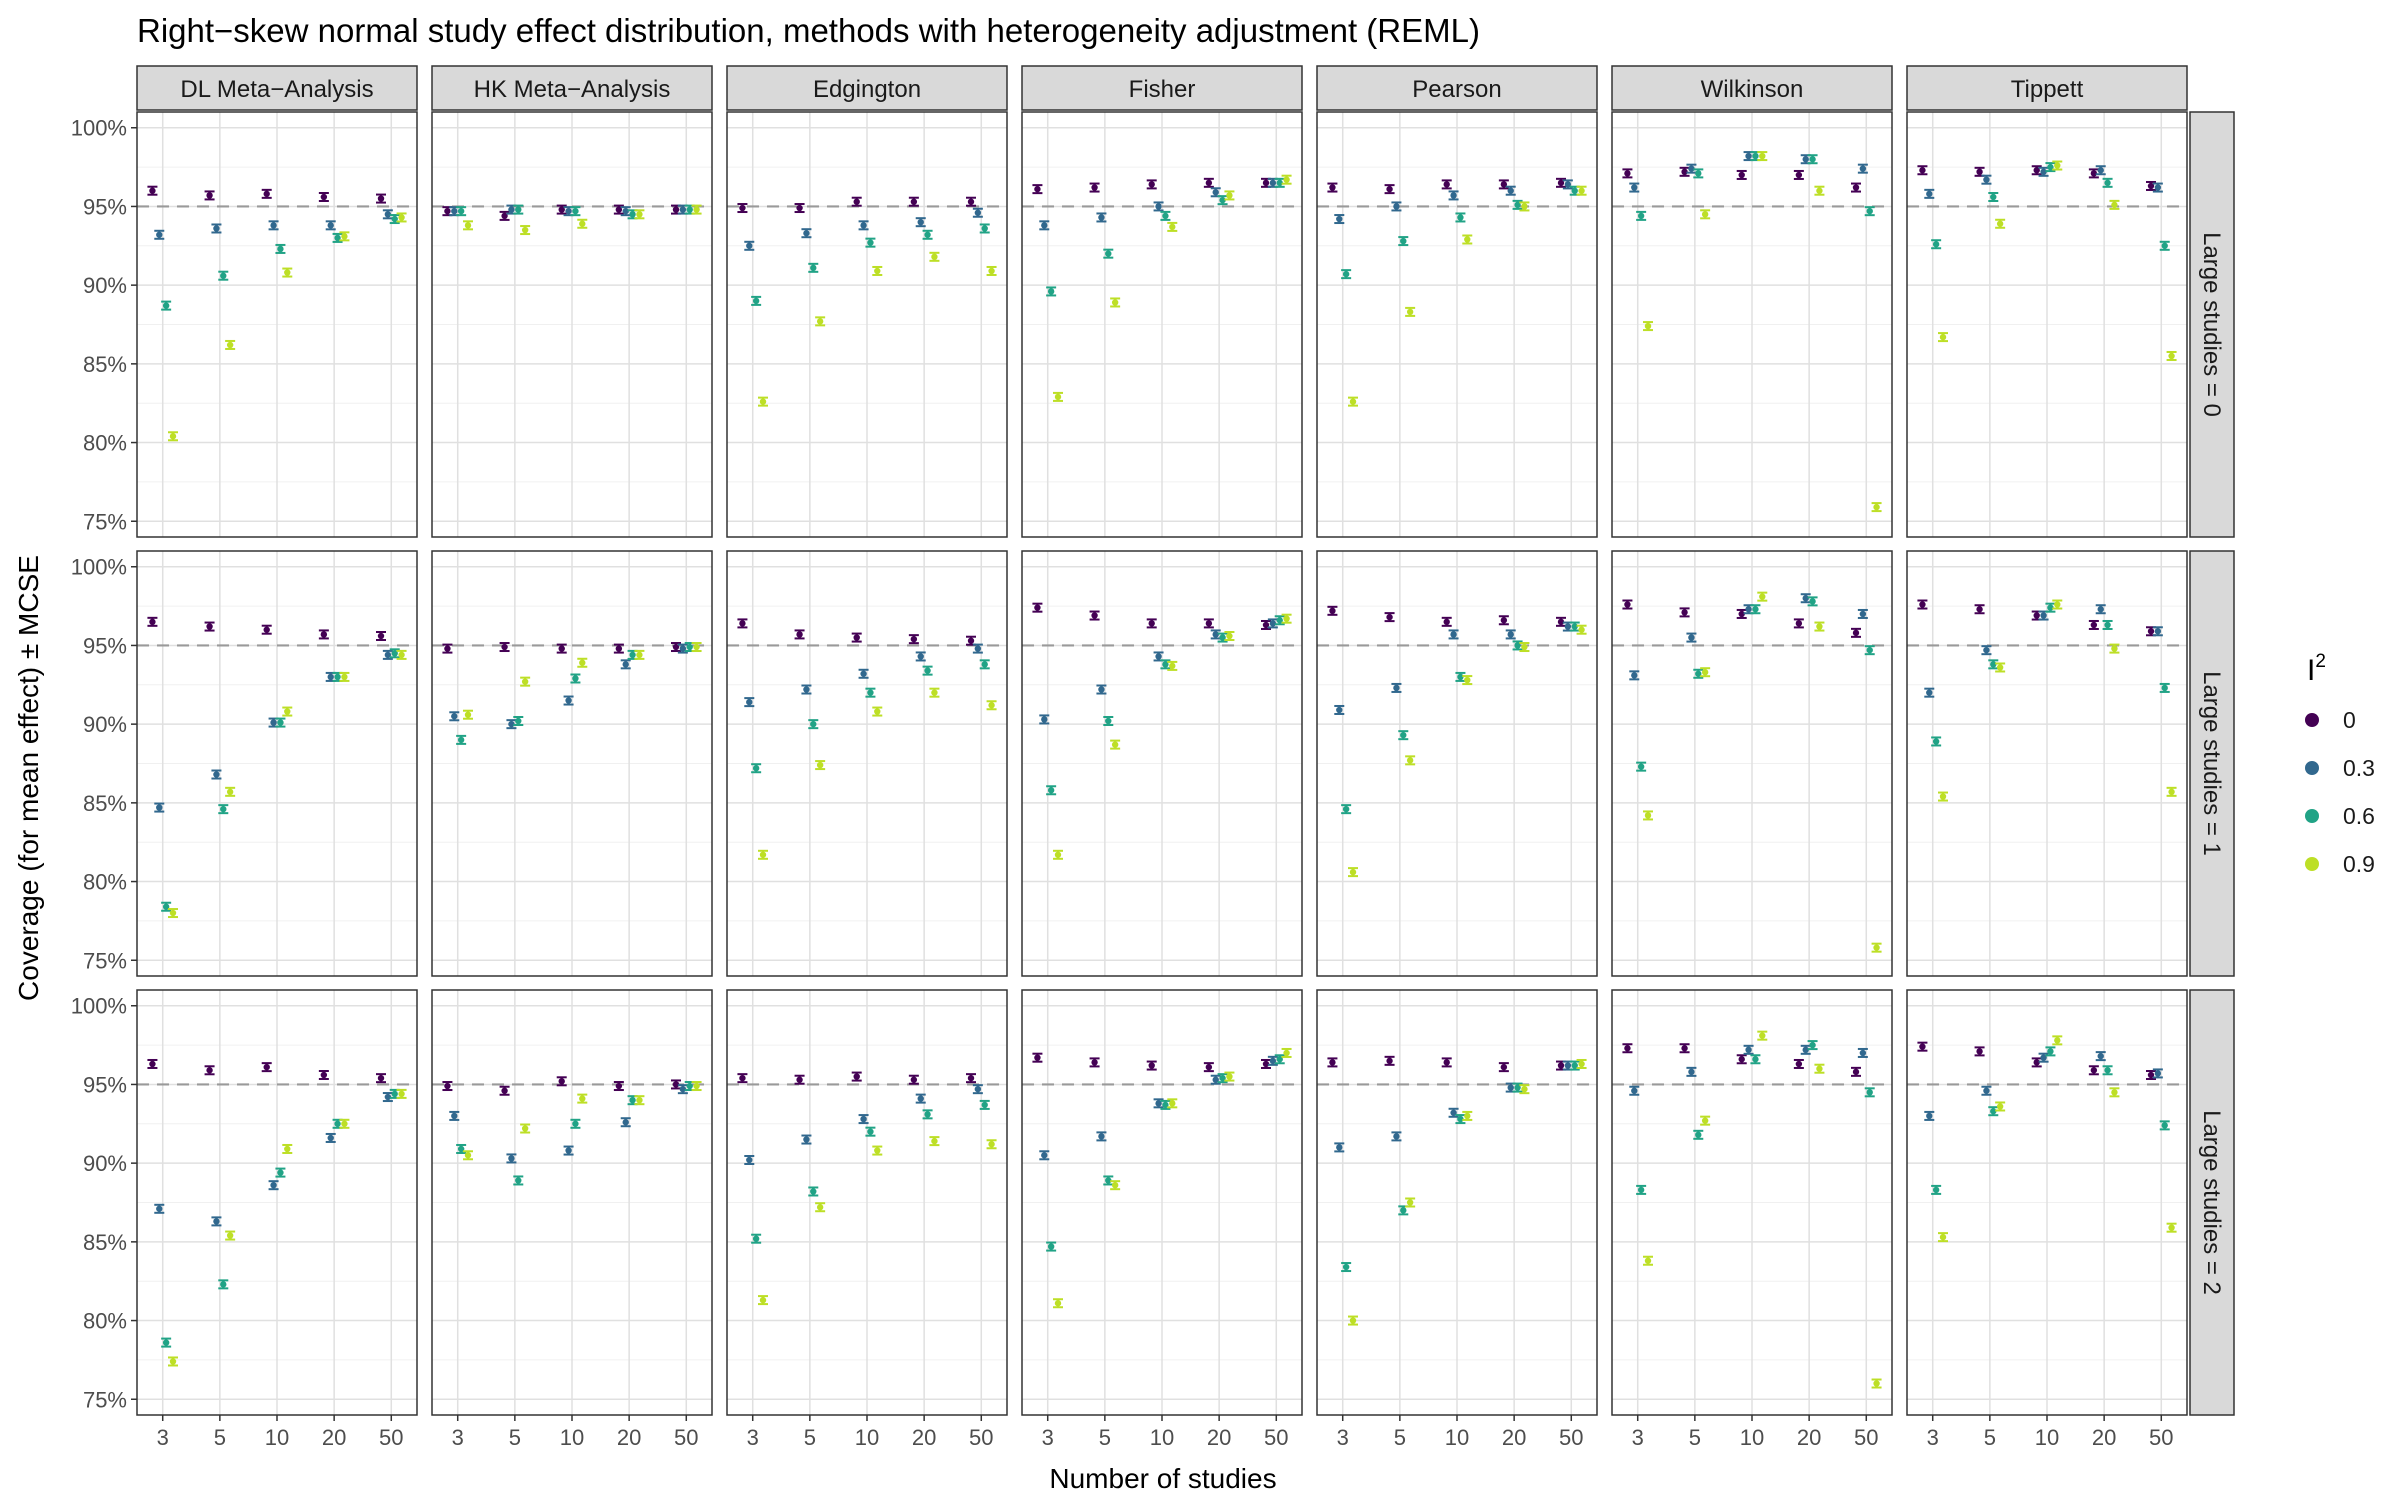  I want to click on x-tick-label: 10, so click(867, 1437).